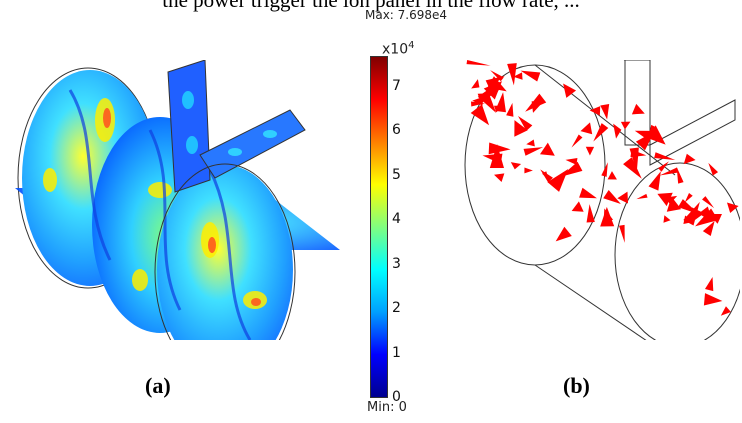 This screenshot has width=742, height=423. Describe the element at coordinates (387, 407) in the screenshot. I see `colorbar-min-label: Min: 0` at that location.